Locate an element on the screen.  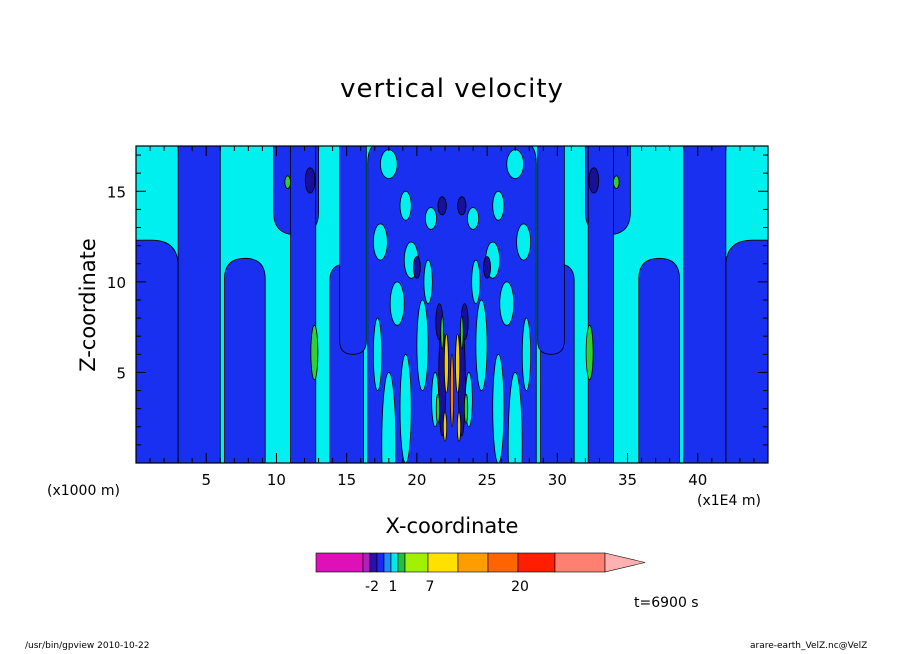
x-tick-label: 30 is located at coordinates (557, 480).